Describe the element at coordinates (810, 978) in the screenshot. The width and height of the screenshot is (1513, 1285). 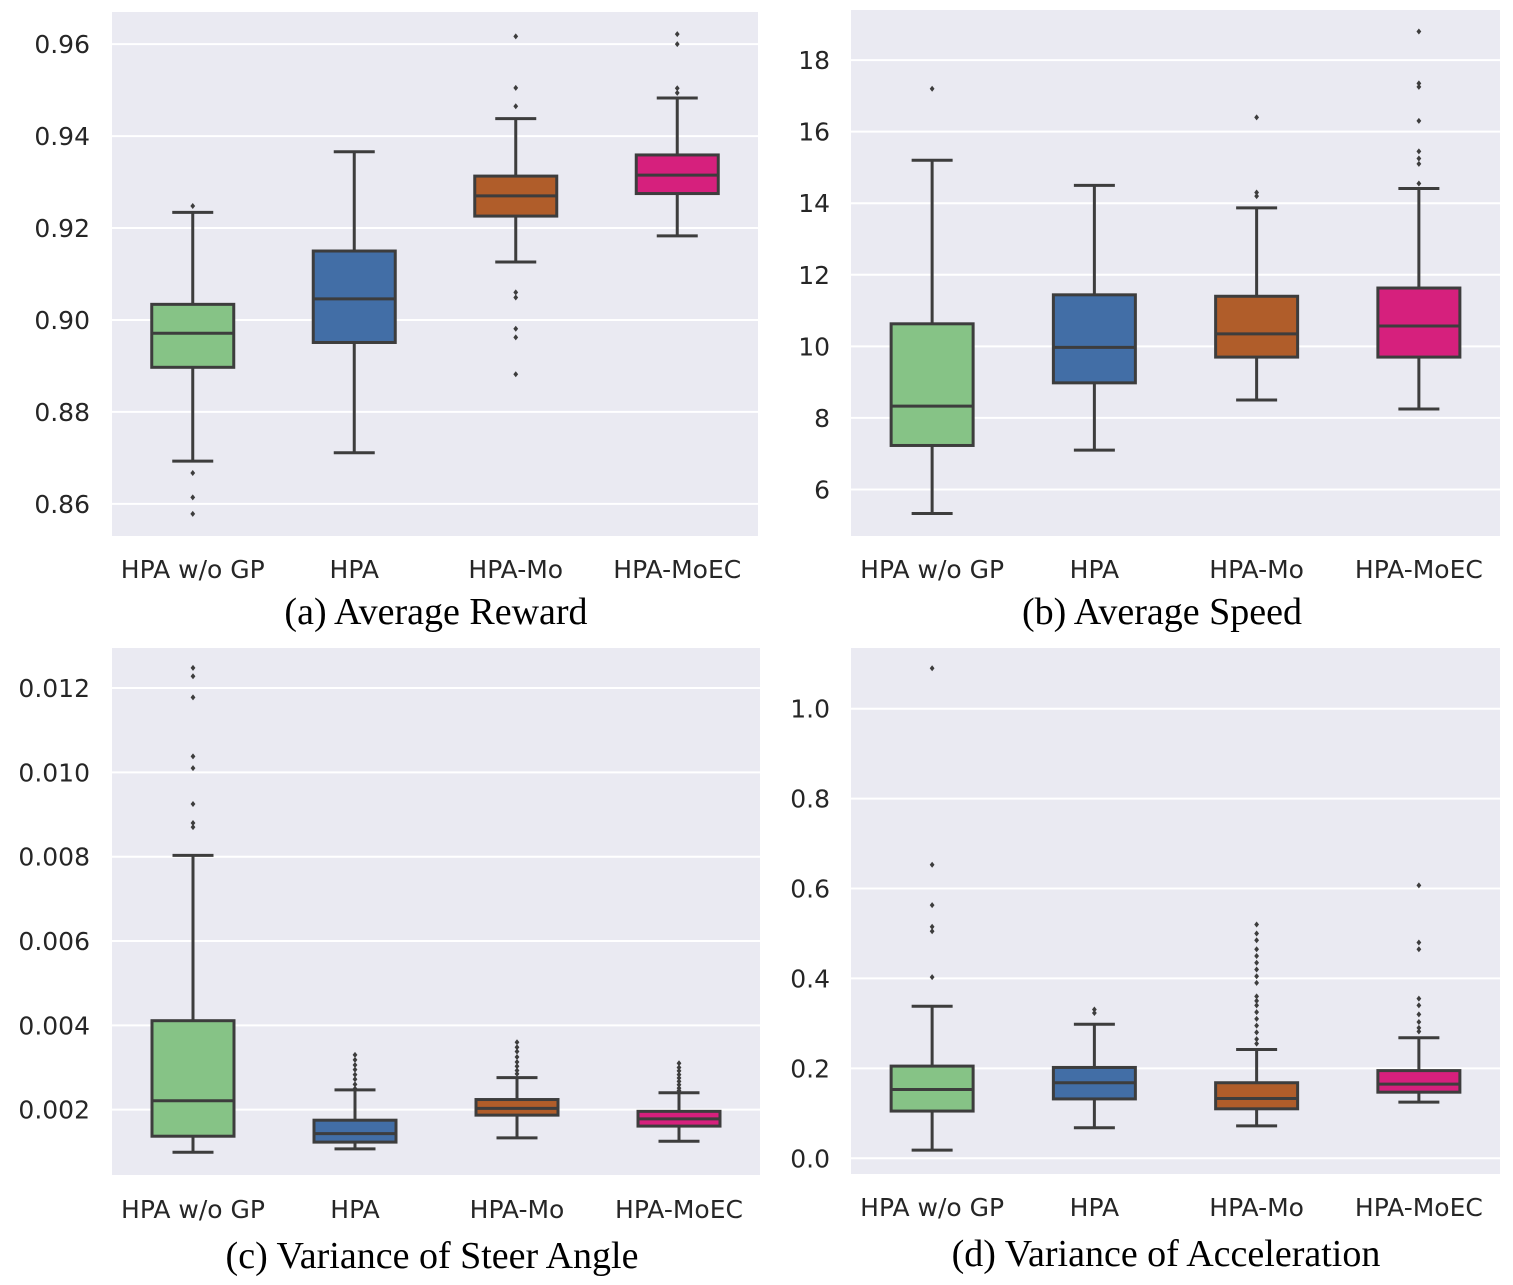
I see `y-tick-label: 0.4` at that location.